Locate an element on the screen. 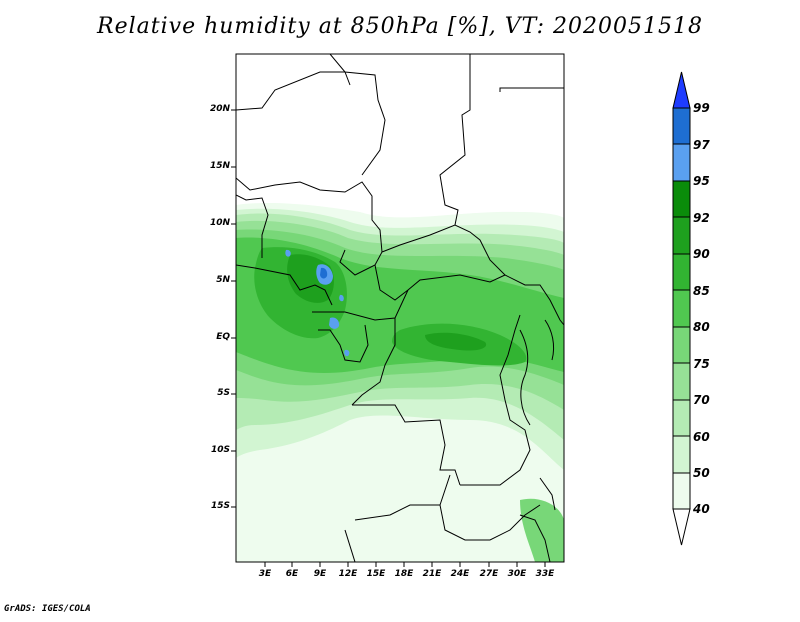  grads-credit: GrADS: IGES/COLA is located at coordinates (47, 609).